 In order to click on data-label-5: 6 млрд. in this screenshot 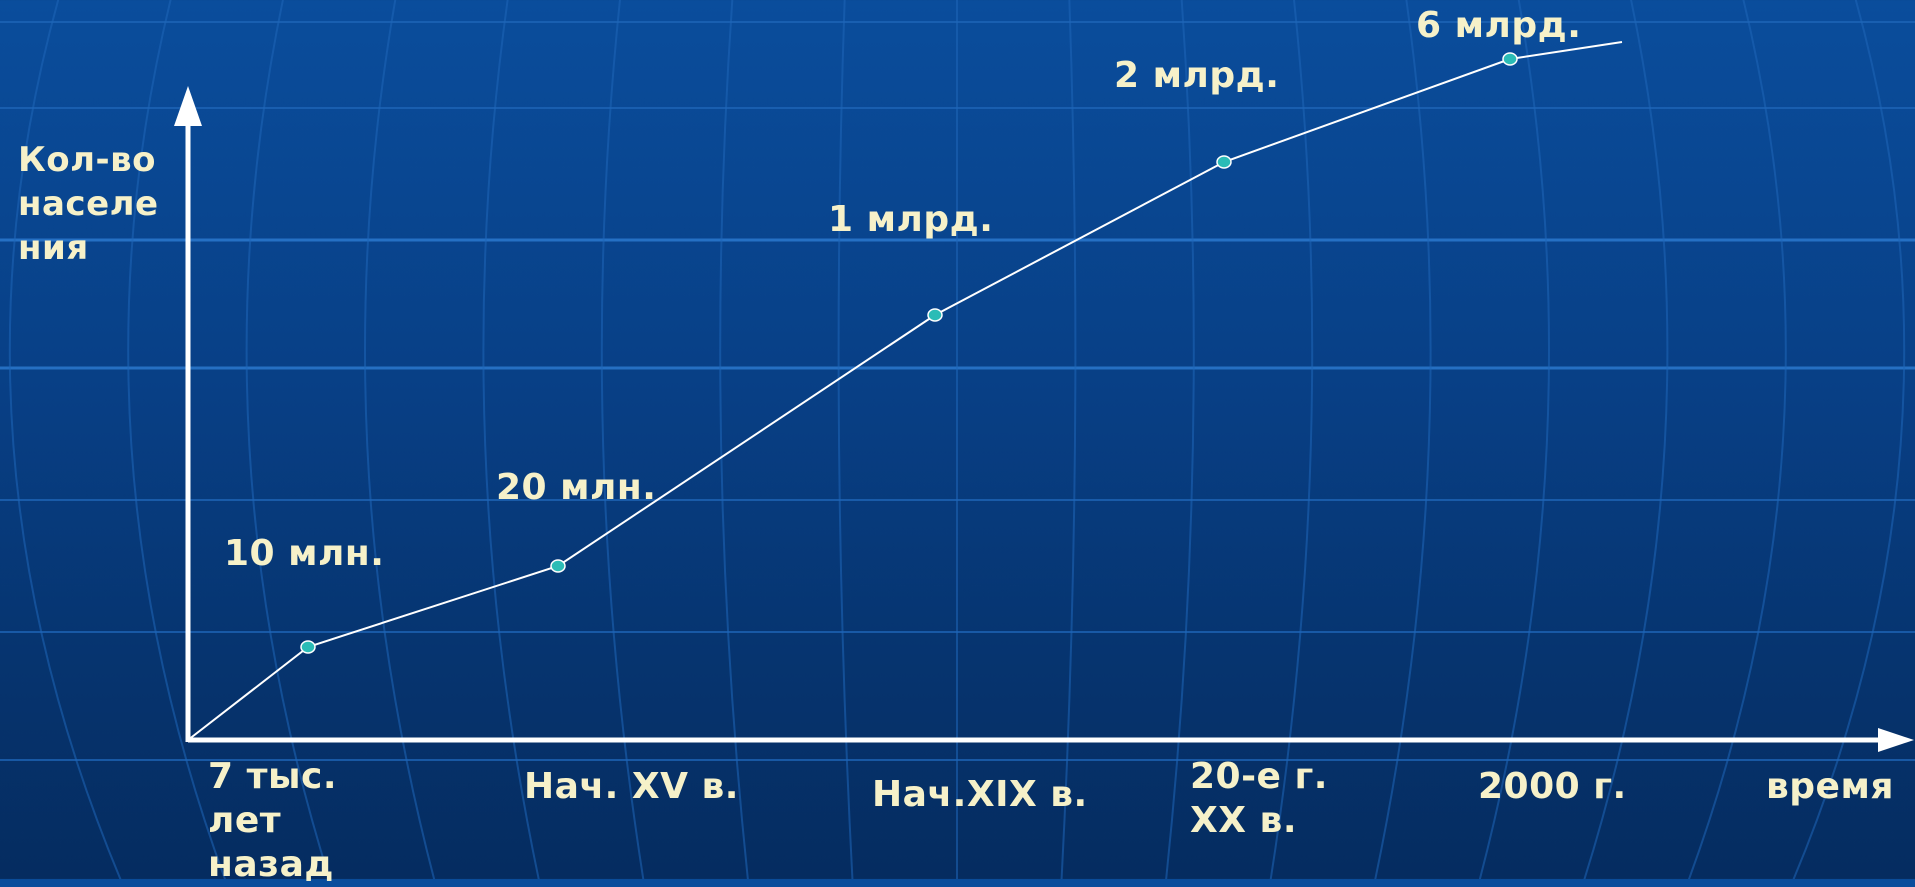, I will do `click(1499, 25)`.